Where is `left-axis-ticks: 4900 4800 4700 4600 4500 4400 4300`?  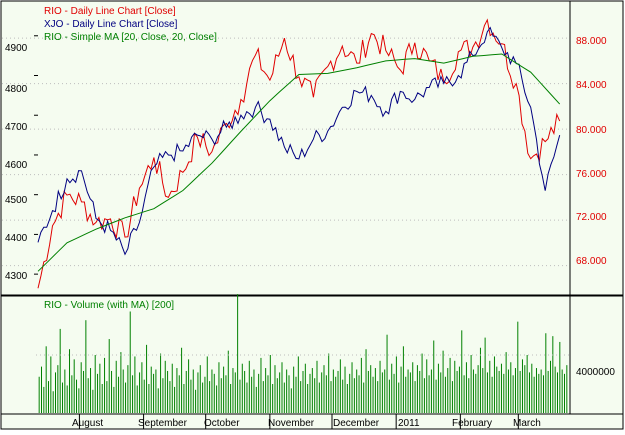 left-axis-ticks: 4900 4800 4700 4600 4500 4400 4300 is located at coordinates (16, 162).